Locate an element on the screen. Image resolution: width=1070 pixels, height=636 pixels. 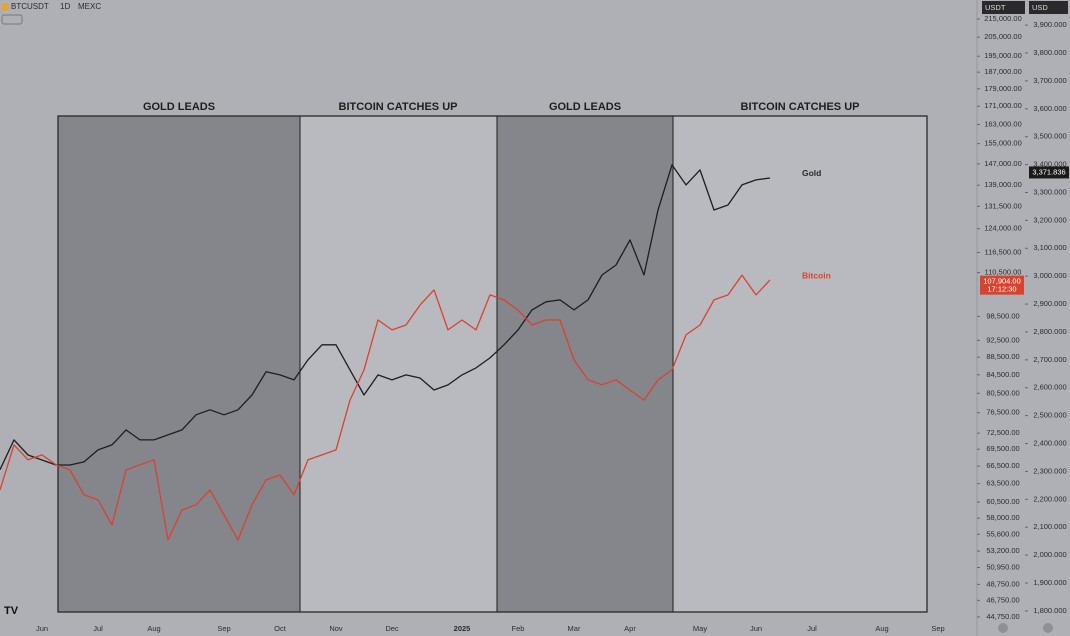
y2-tick-label: 2,700.000 is located at coordinates (1049, 359).